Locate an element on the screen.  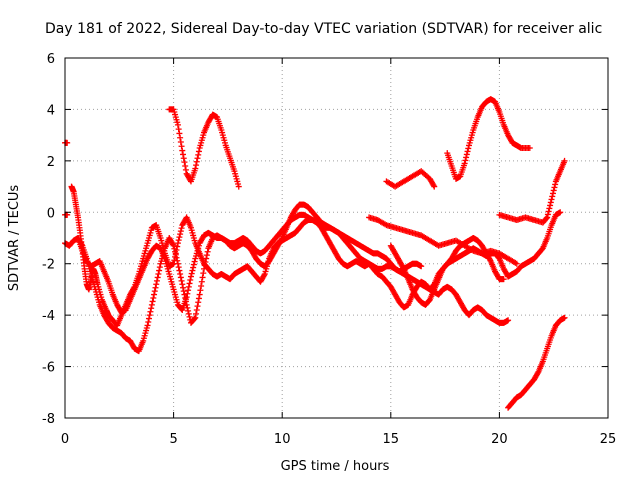
y-tick-label: -8 is located at coordinates (48, 419).